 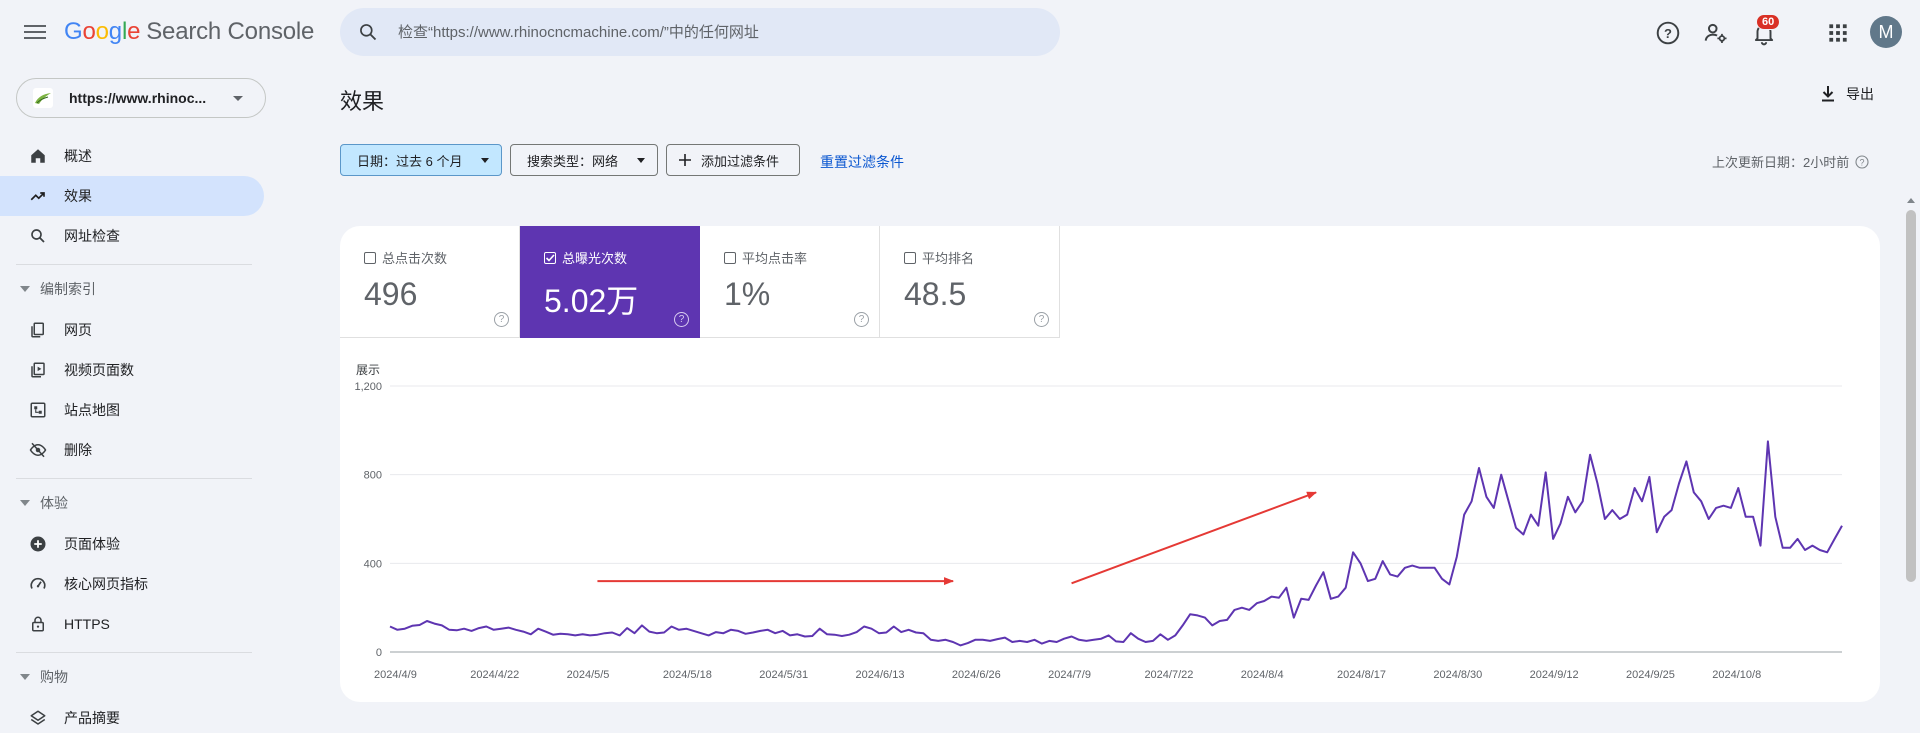 What do you see at coordinates (87, 624) in the screenshot?
I see `sidebar-item-label: HTTPS` at bounding box center [87, 624].